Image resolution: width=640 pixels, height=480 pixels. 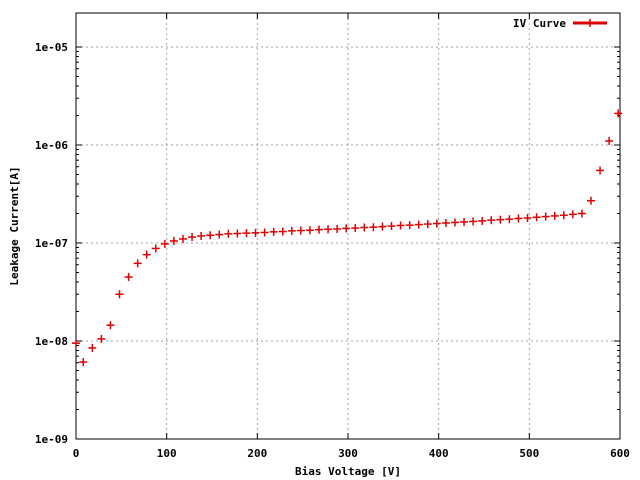 I want to click on x-axis-tick-labels: 0 100 200 300 400 500 600, so click(x=351, y=453).